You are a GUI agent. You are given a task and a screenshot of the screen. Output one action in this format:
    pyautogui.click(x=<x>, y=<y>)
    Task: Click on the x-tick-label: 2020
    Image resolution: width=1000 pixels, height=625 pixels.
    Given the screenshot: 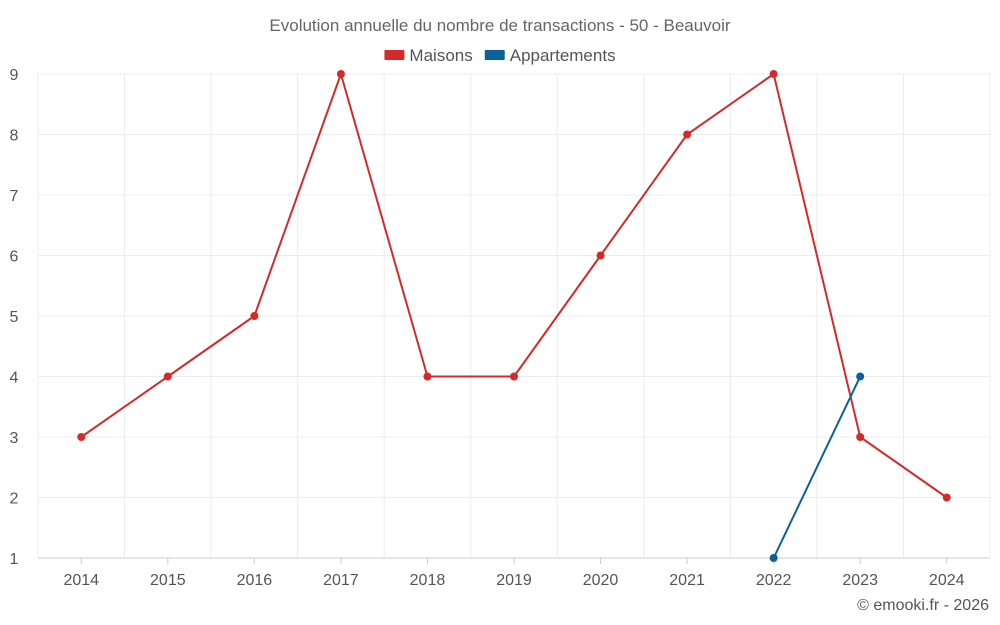 What is the action you would take?
    pyautogui.click(x=601, y=580)
    